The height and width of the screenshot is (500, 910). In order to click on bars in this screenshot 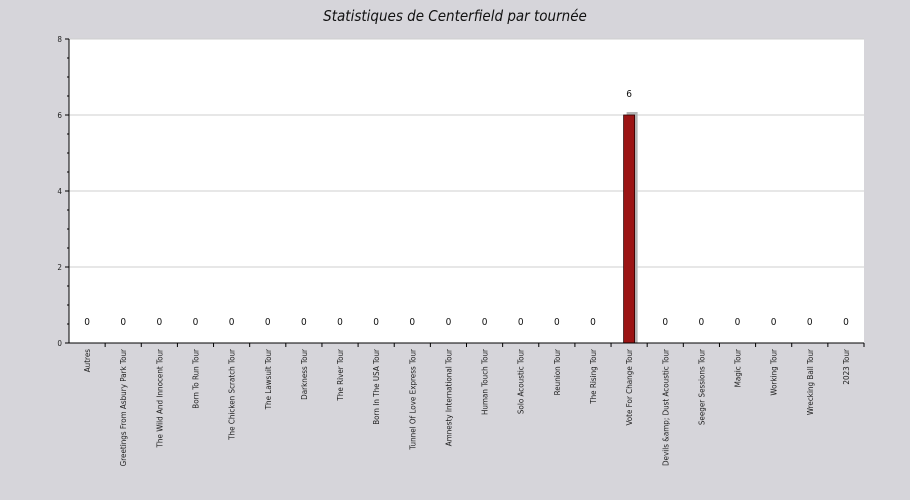, I will do `click(630, 228)`.